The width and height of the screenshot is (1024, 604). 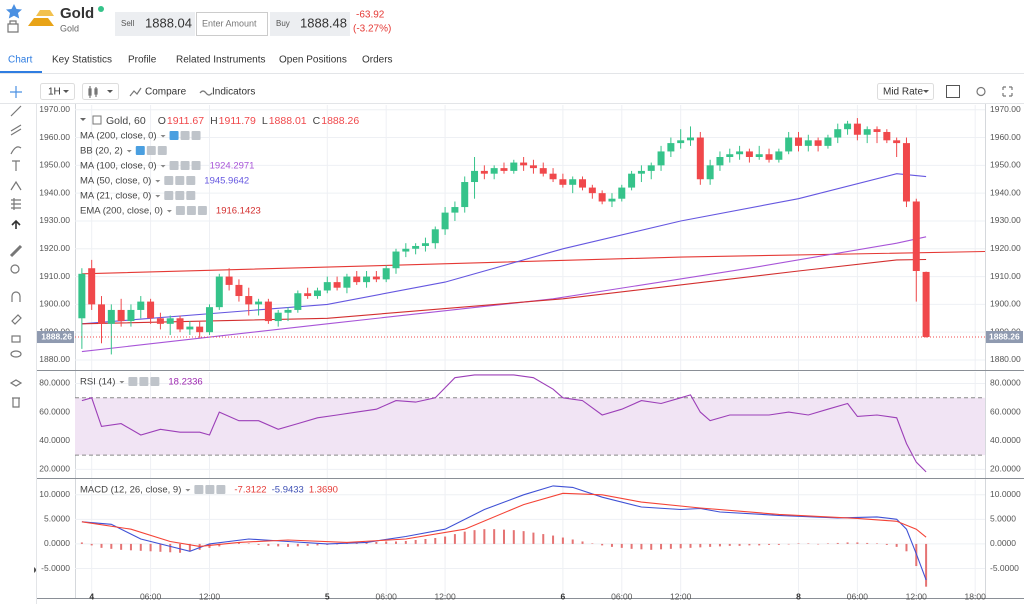 What do you see at coordinates (16, 354) in the screenshot?
I see `hide-tool` at bounding box center [16, 354].